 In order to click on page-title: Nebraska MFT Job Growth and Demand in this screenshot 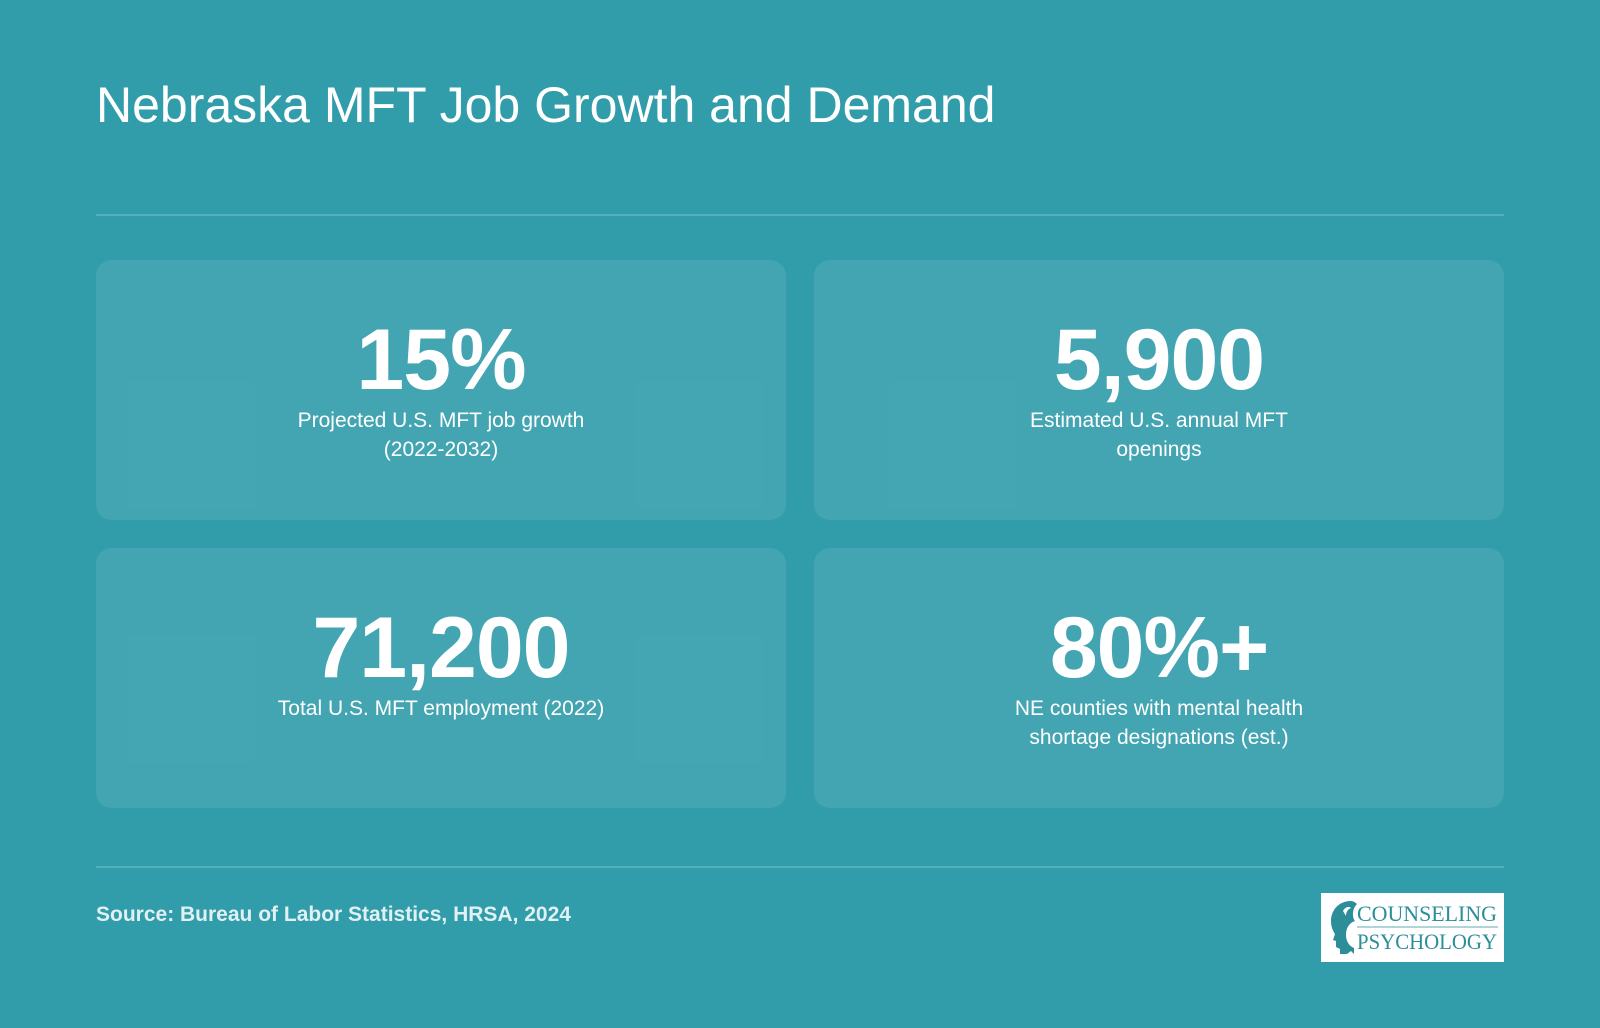, I will do `click(546, 105)`.